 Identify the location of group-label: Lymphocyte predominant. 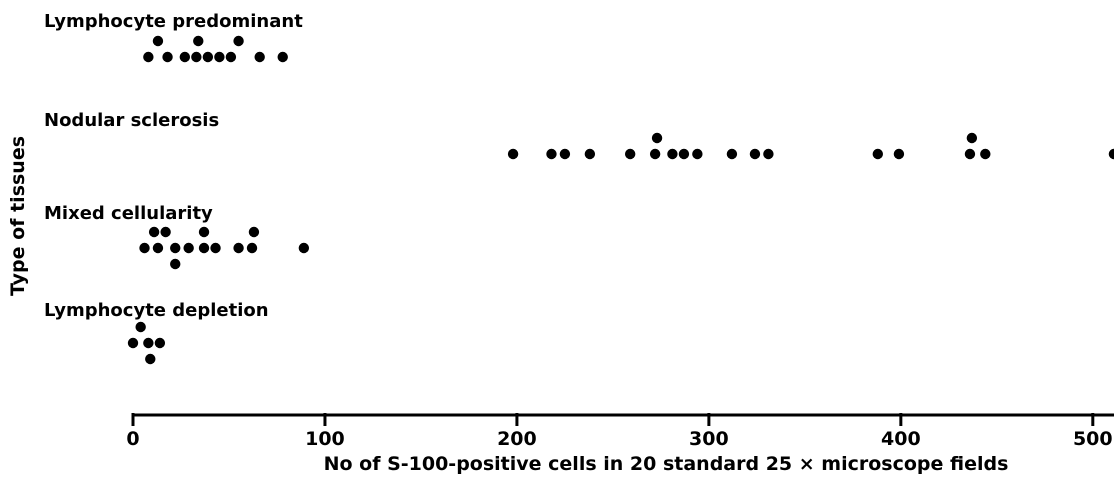
(173, 21).